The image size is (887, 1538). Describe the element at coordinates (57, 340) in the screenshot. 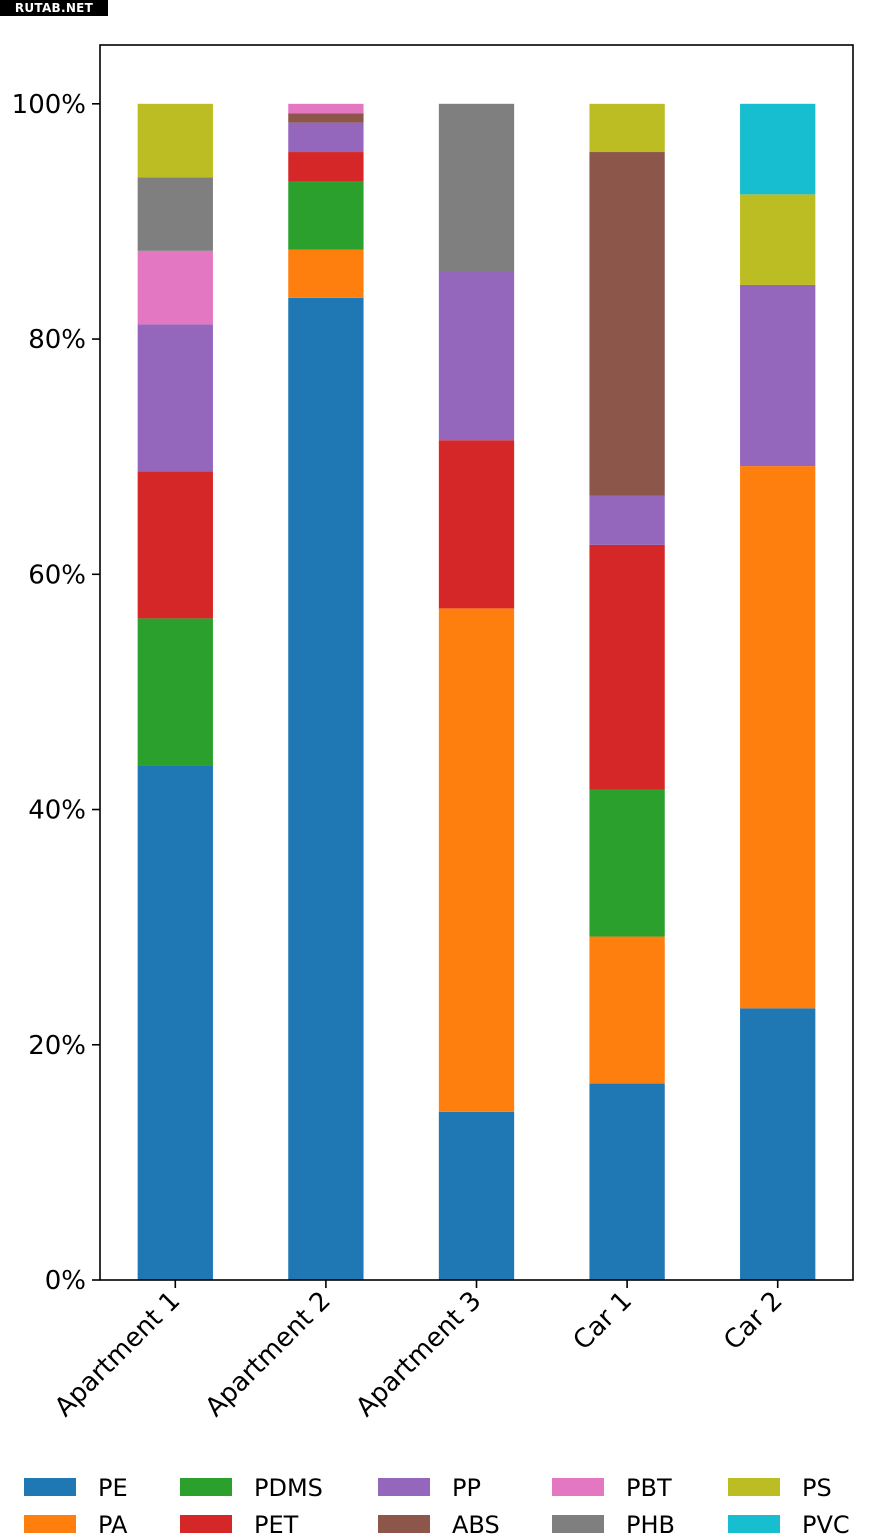

I see `y-tick-label: 80%` at that location.